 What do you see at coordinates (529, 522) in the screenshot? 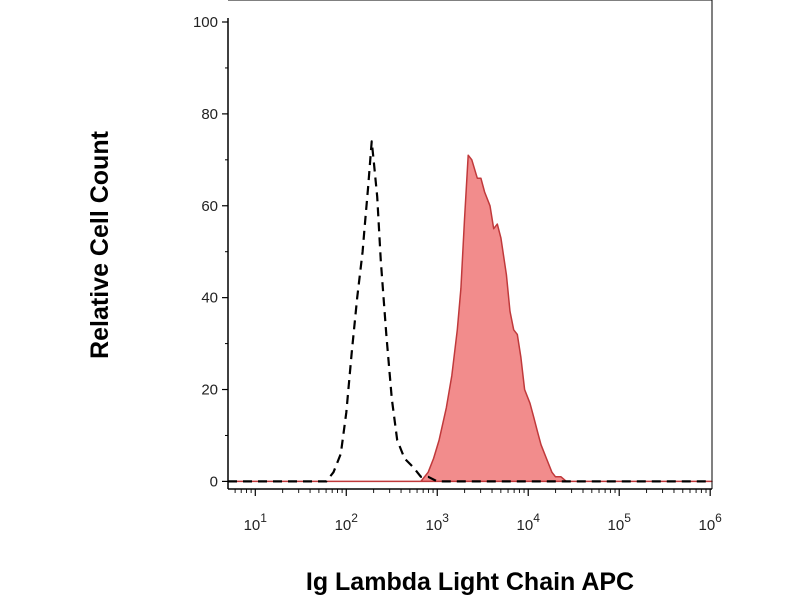
I see `x-tick-label: 10⁴` at bounding box center [529, 522].